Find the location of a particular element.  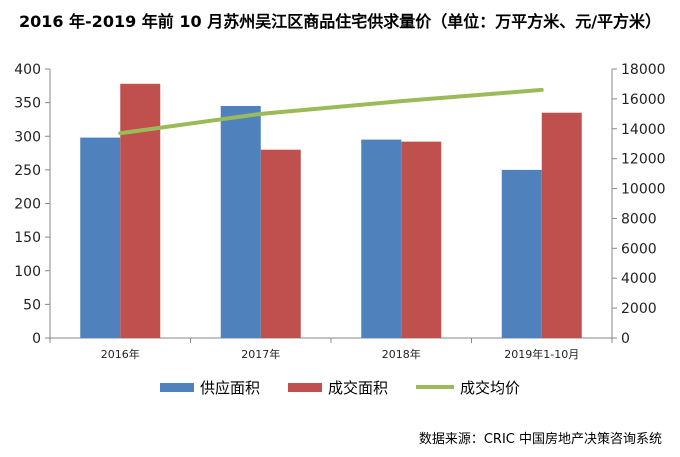

y-right-tick-label: 18000 is located at coordinates (643, 70).